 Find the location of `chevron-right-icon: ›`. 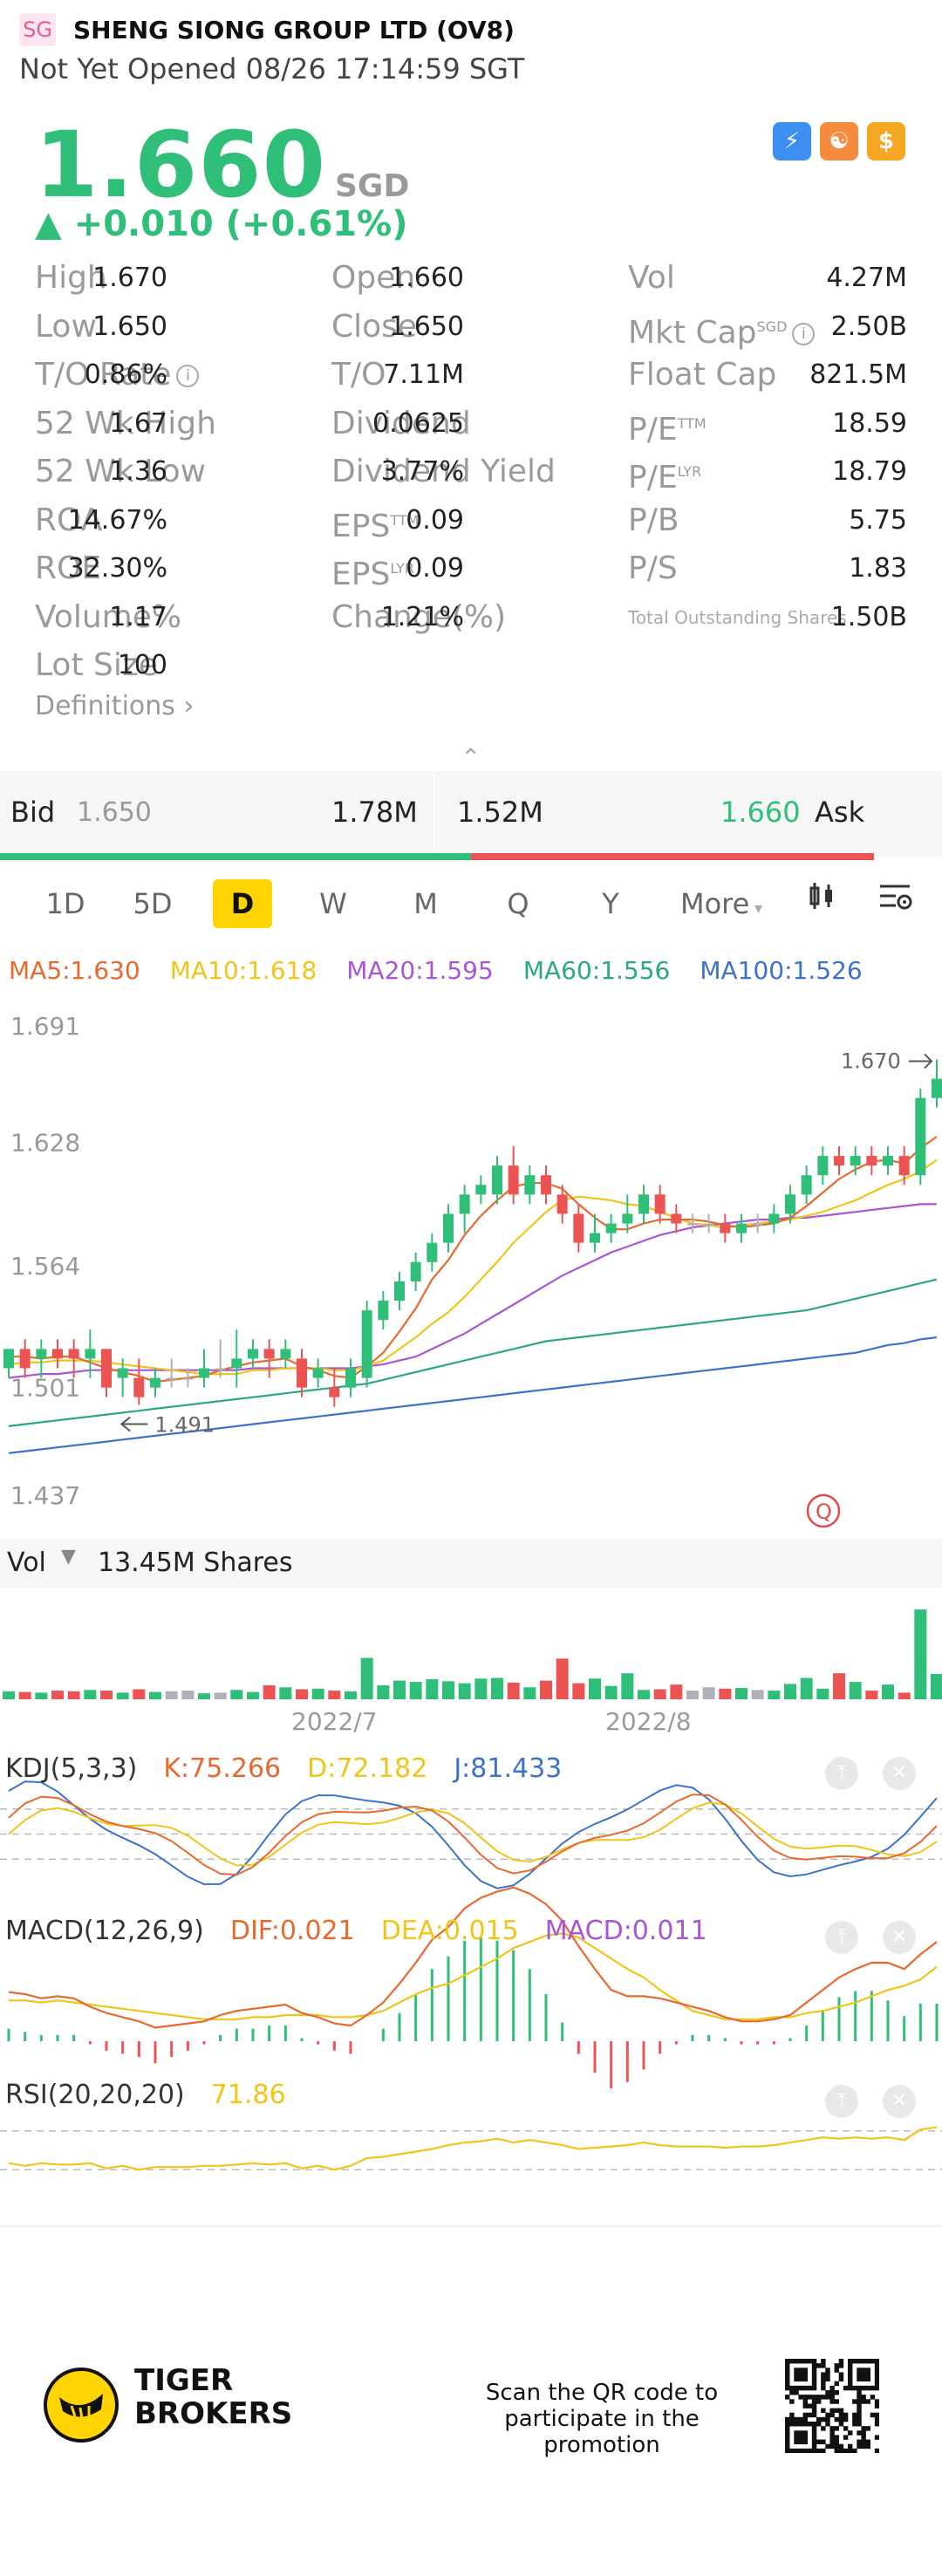

chevron-right-icon: › is located at coordinates (189, 706).